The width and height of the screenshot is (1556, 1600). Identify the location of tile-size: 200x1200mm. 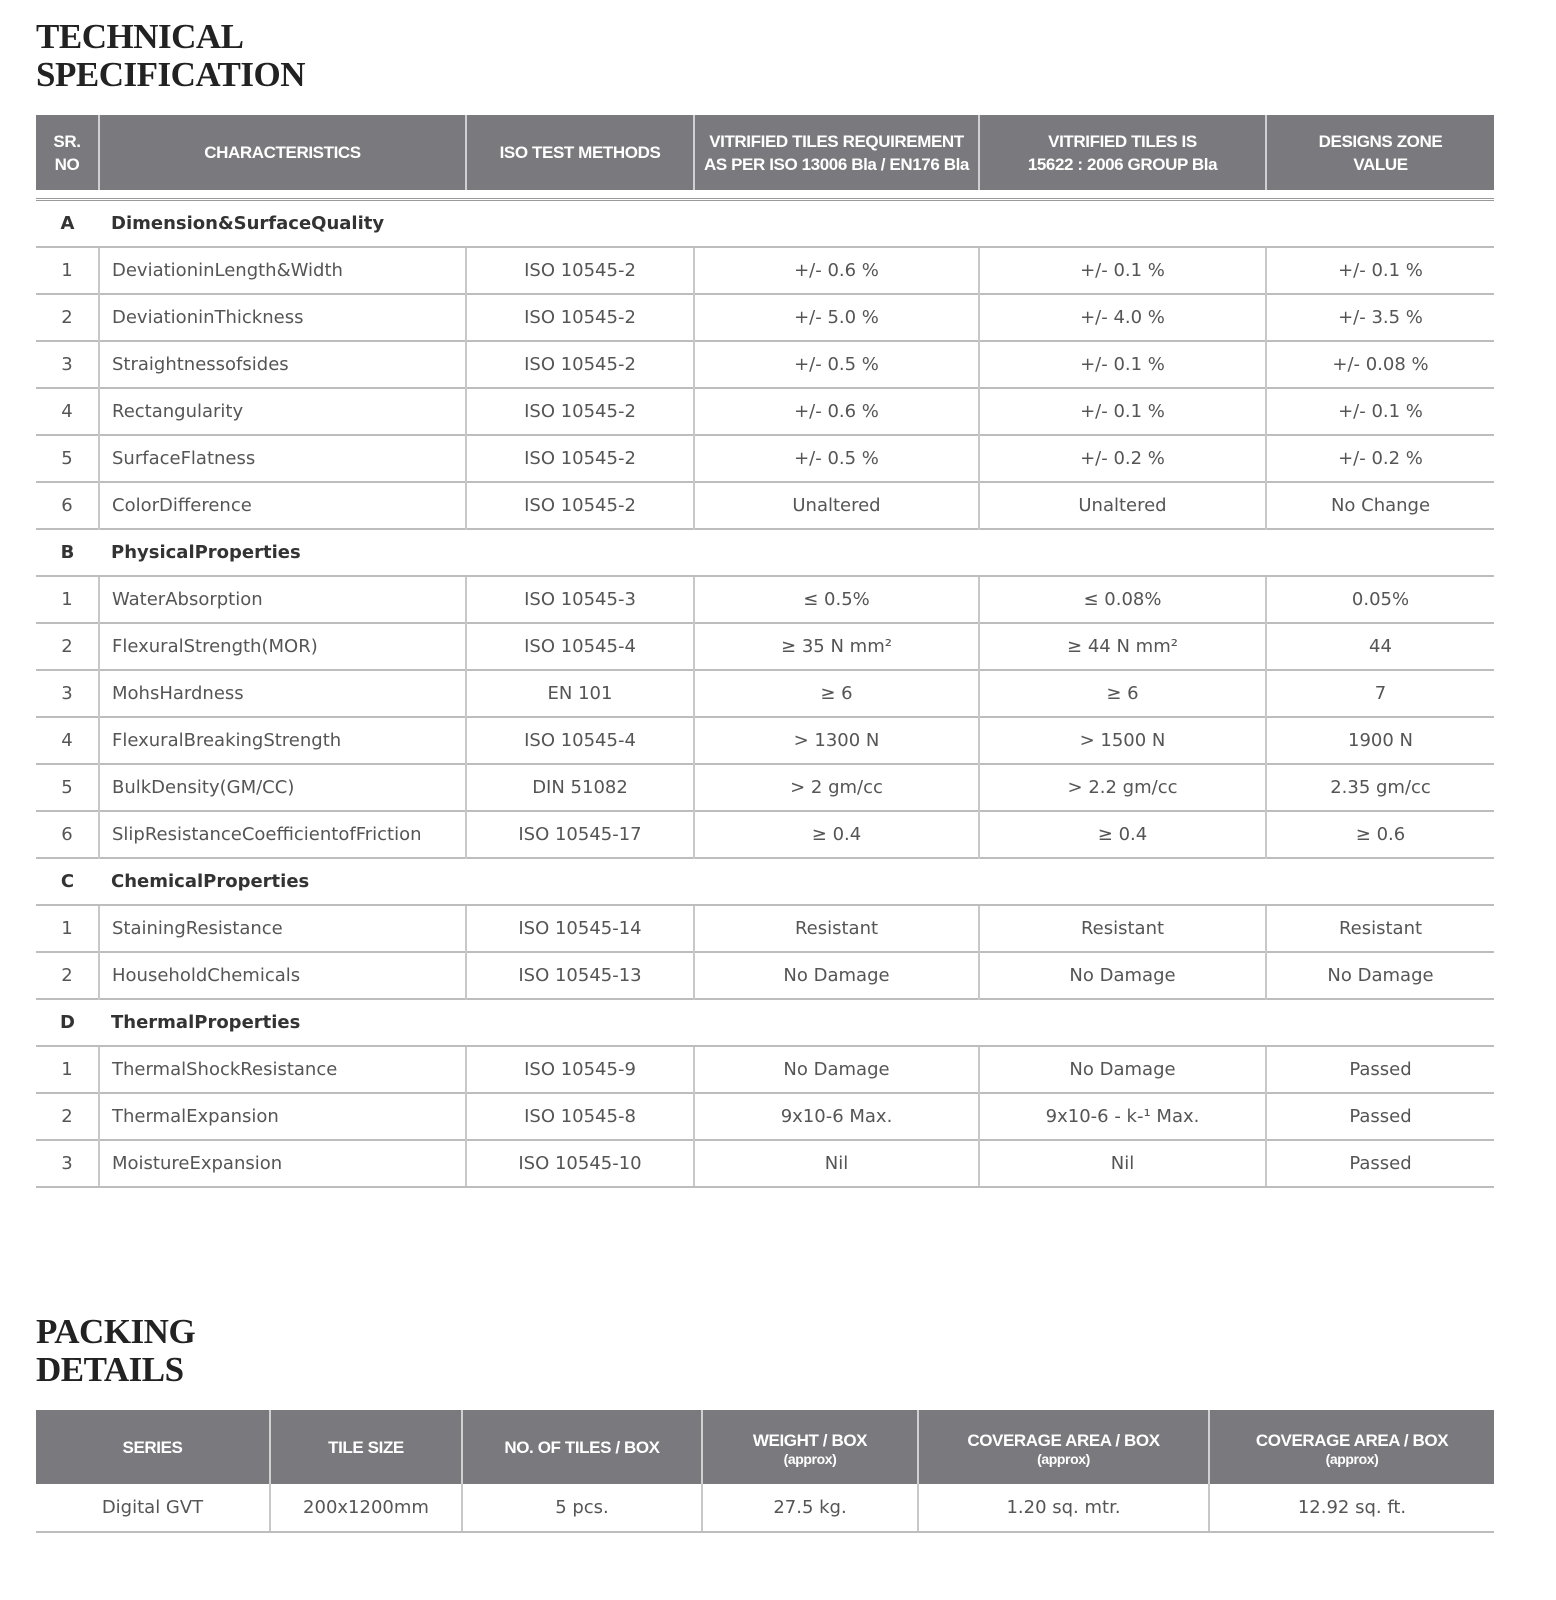
(365, 1508).